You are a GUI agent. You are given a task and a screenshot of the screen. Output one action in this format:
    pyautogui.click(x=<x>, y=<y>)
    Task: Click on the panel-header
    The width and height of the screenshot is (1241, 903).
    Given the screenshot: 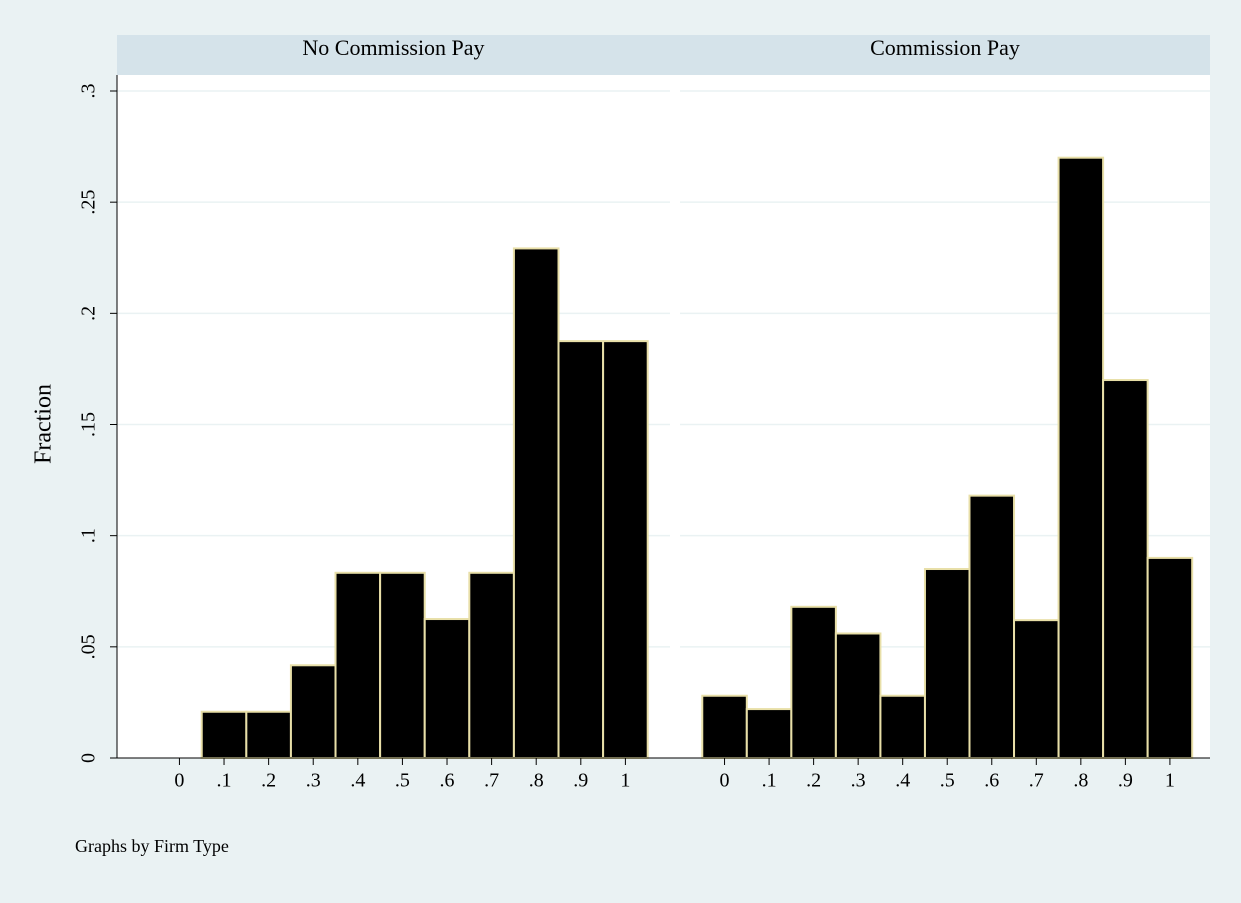 What is the action you would take?
    pyautogui.click(x=663, y=55)
    